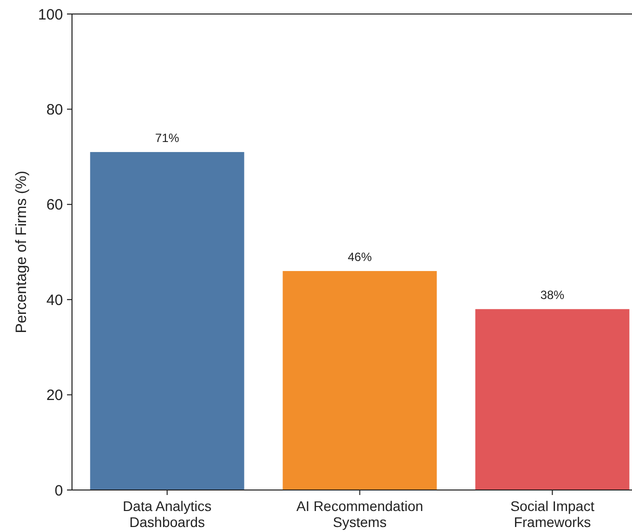 The image size is (632, 532). Describe the element at coordinates (552, 514) in the screenshot. I see `x-tick-label: Social Impact Frameworks` at that location.